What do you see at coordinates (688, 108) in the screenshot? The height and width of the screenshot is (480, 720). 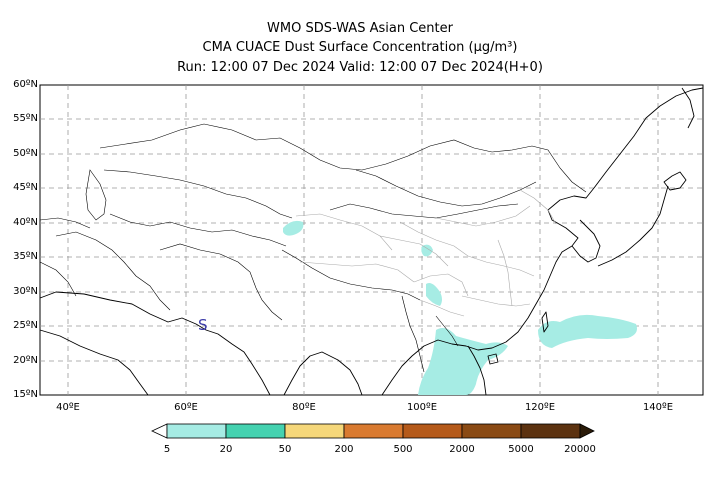 I see `coast-kamchatka` at bounding box center [688, 108].